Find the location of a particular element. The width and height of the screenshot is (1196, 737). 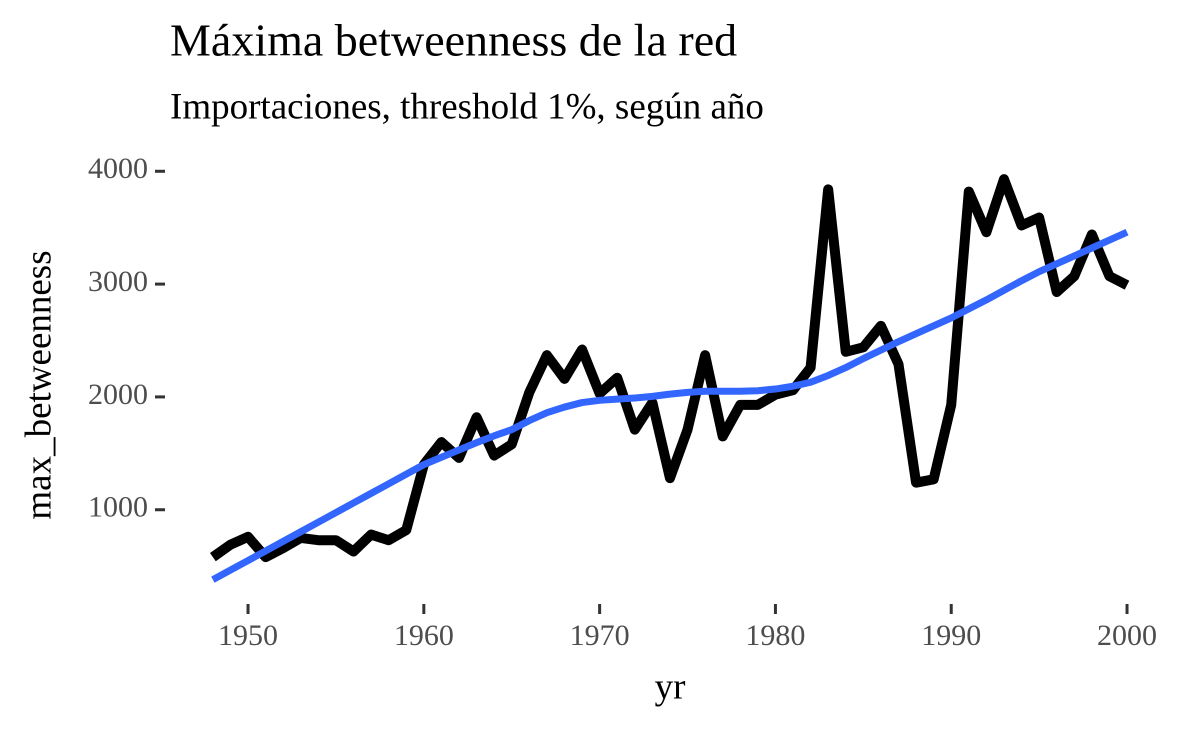

x-tick-label: 1970 is located at coordinates (600, 635).